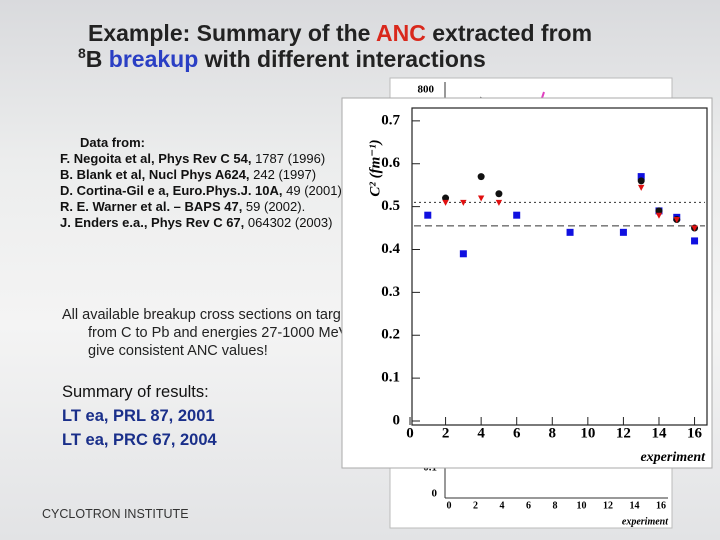 Image resolution: width=720 pixels, height=540 pixels. I want to click on back-y-label: 800, so click(426, 90).